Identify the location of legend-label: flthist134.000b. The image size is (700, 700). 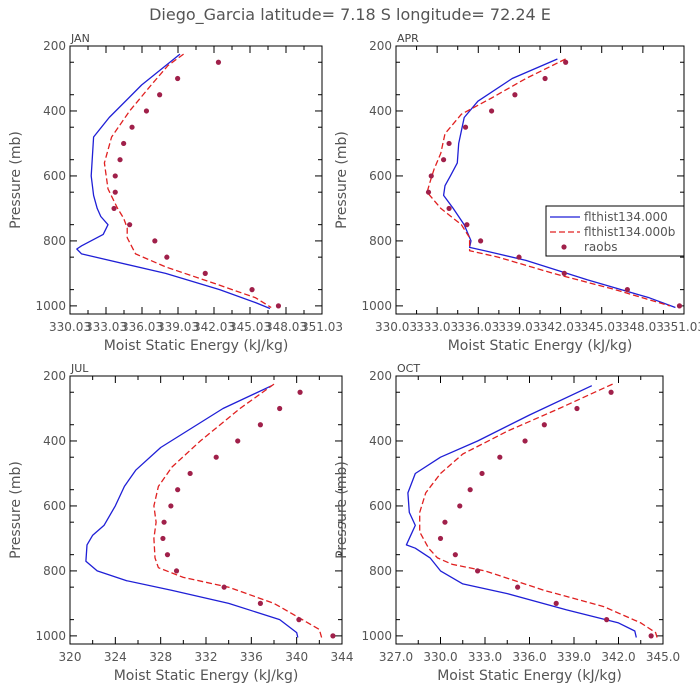
(629, 232).